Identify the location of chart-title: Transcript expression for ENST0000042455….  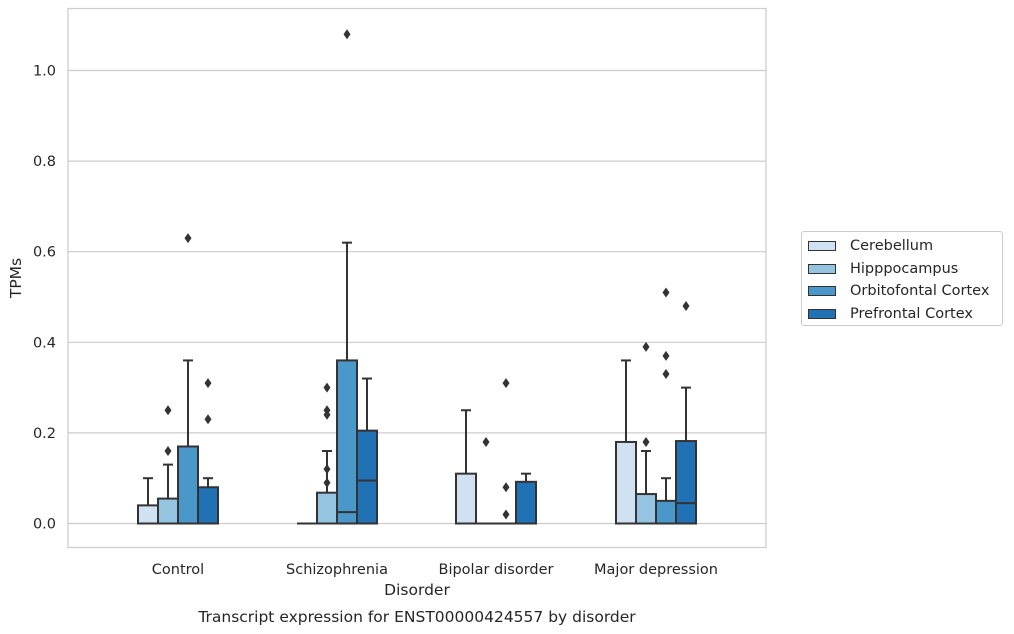
(416, 617).